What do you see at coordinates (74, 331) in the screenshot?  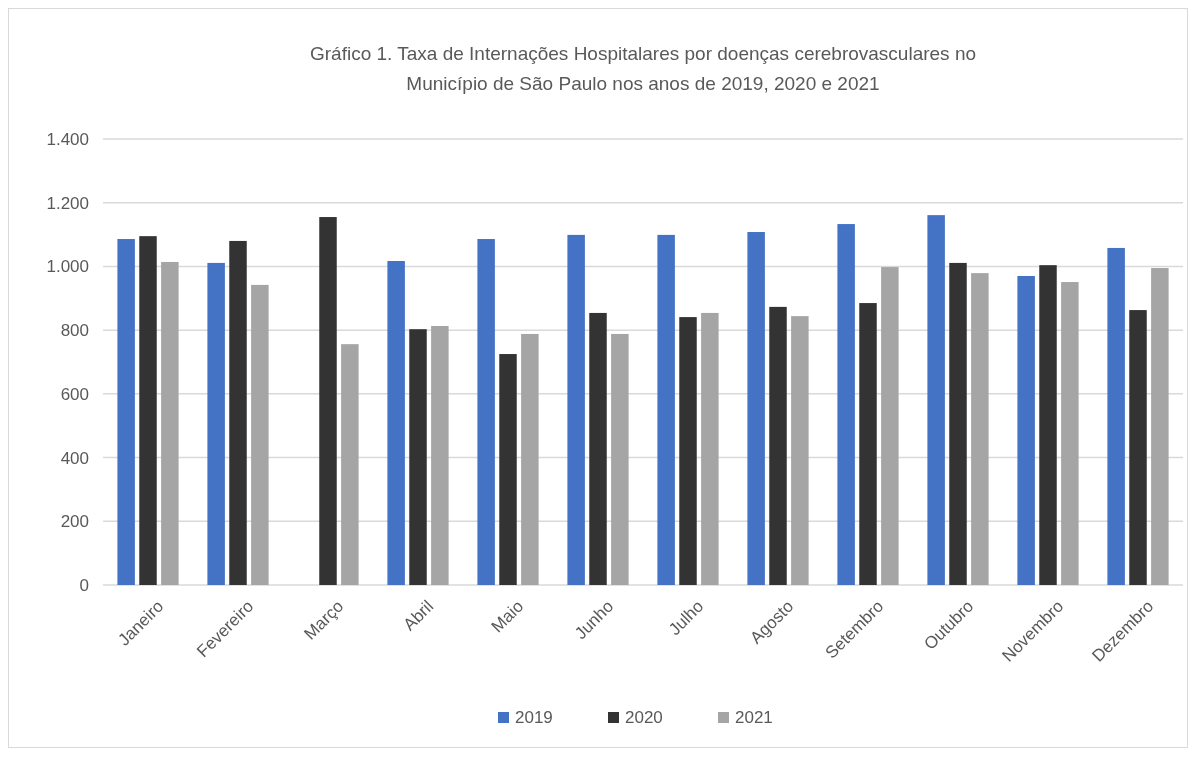 I see `y-tick-label: 800` at bounding box center [74, 331].